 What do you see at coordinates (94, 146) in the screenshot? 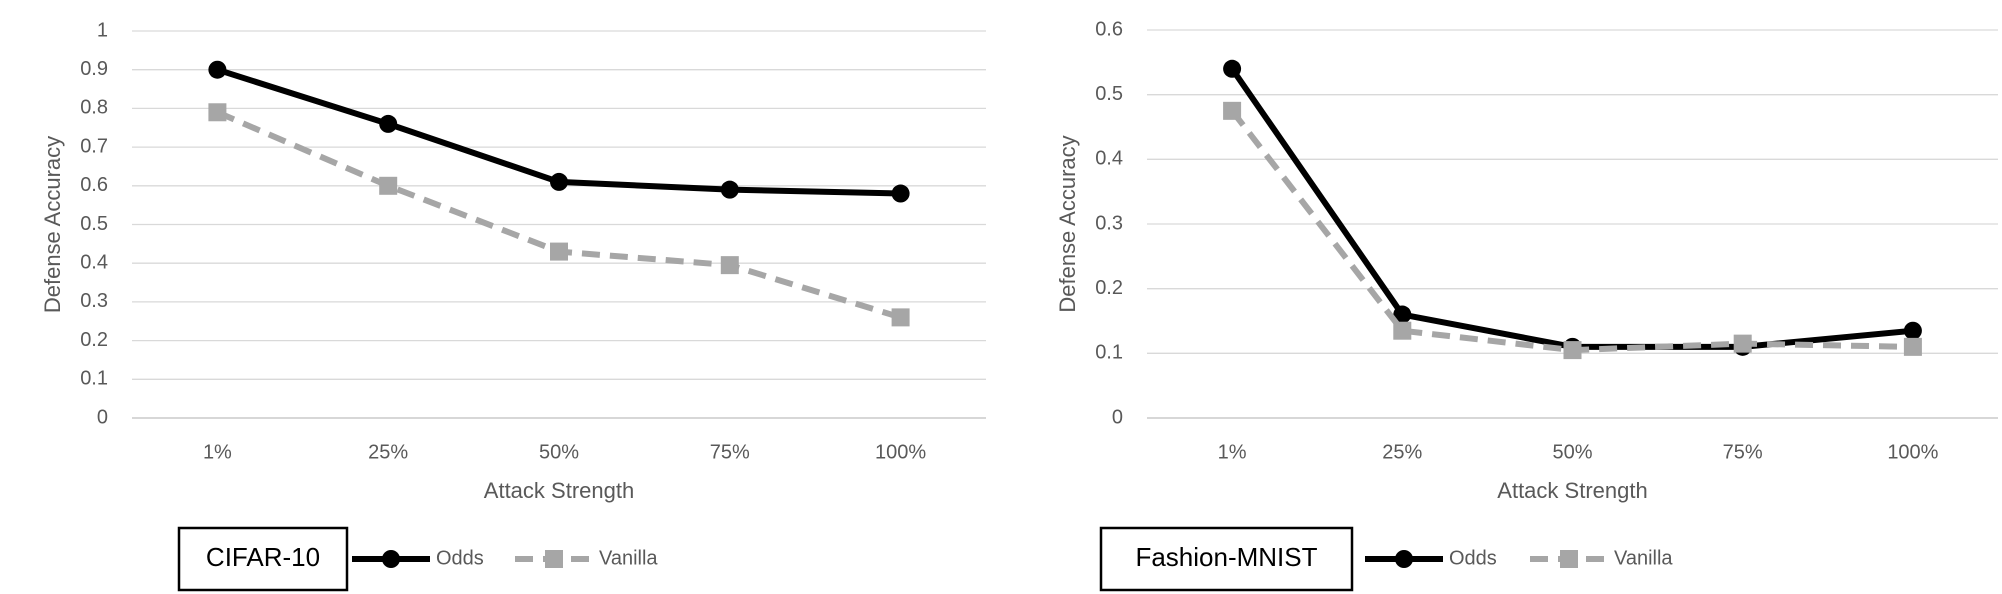
I see `y-tick-label: 0.7` at bounding box center [94, 146].